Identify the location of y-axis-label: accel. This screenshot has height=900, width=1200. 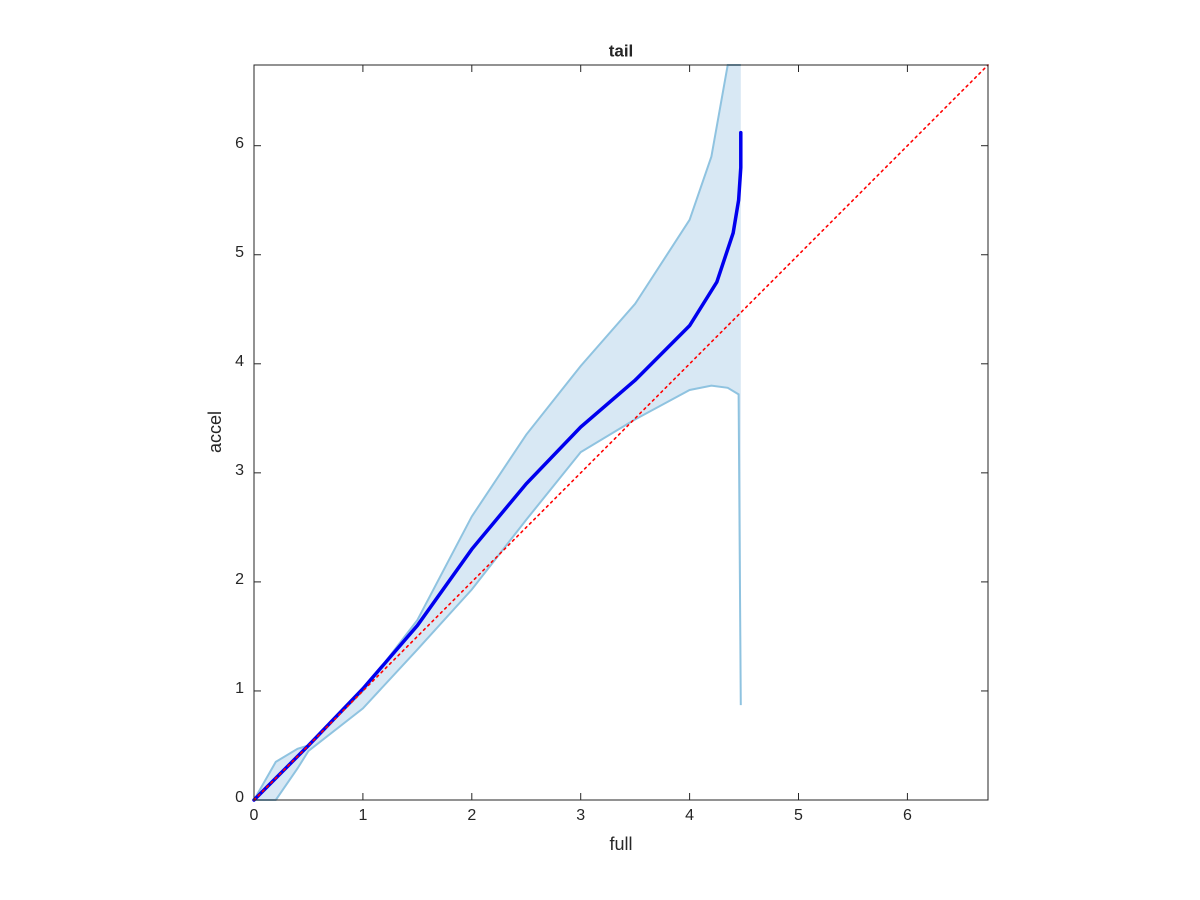
(215, 432).